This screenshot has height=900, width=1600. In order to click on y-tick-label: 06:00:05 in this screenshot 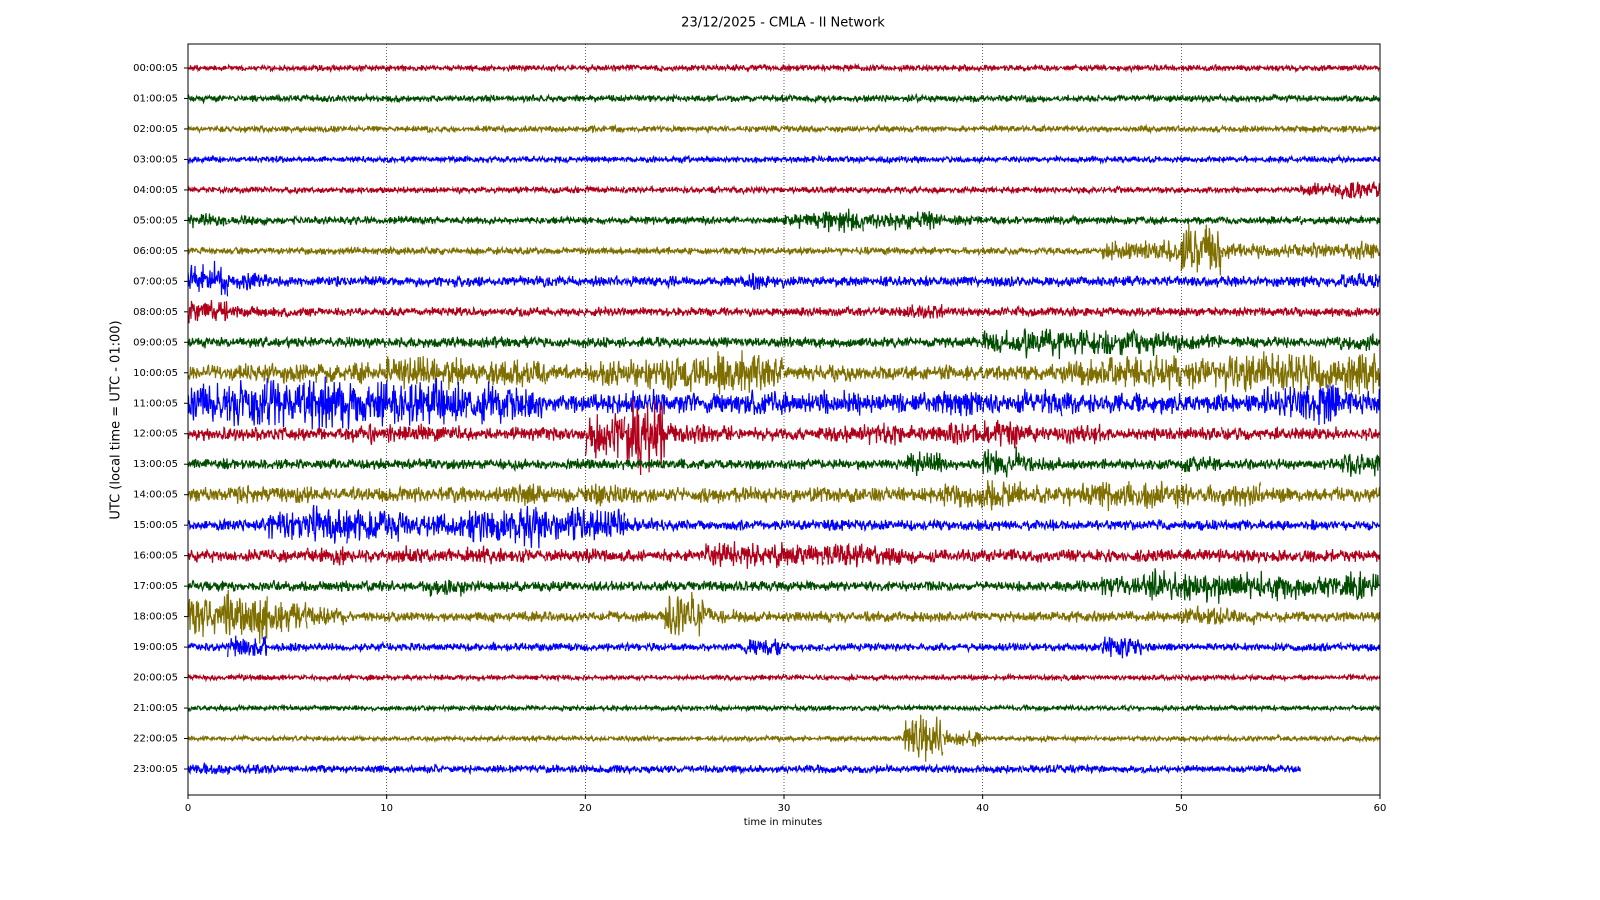, I will do `click(155, 251)`.